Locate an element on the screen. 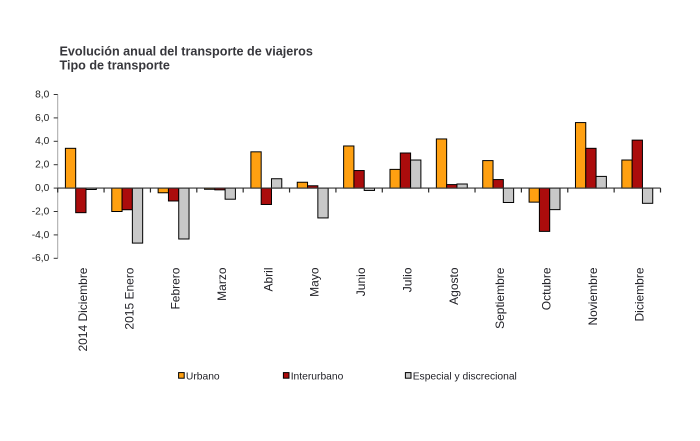  svg-text: 8,0 is located at coordinates (42, 94).